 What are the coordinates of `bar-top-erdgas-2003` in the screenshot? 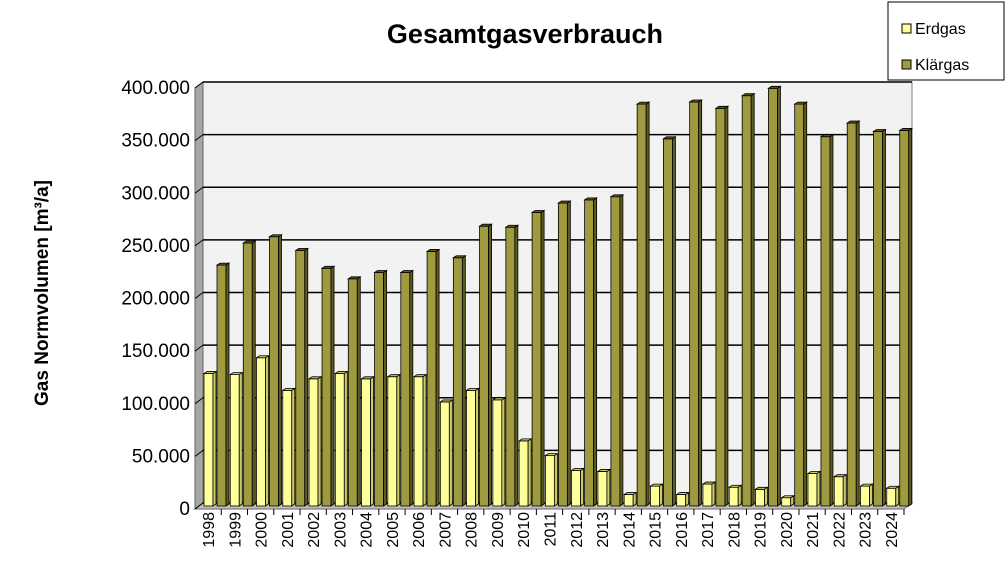 It's located at (341, 372).